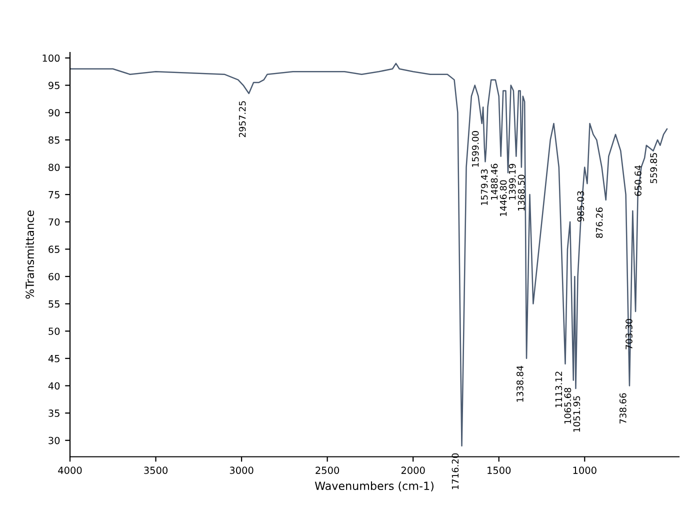  What do you see at coordinates (499, 470) in the screenshot?
I see `x-tick-label: 1500` at bounding box center [499, 470].